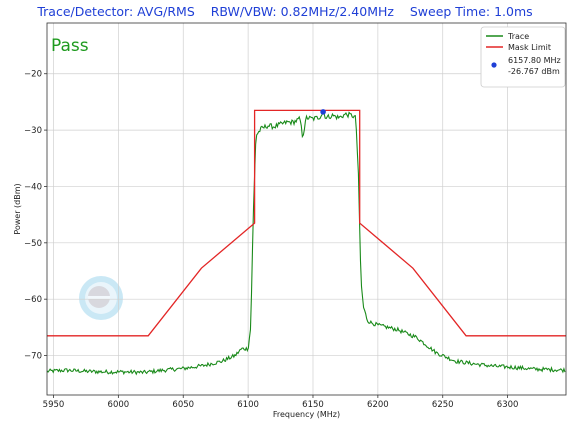 The width and height of the screenshot is (570, 424). Describe the element at coordinates (529, 47) in the screenshot. I see `legend-mask-label: Mask Limit` at that location.